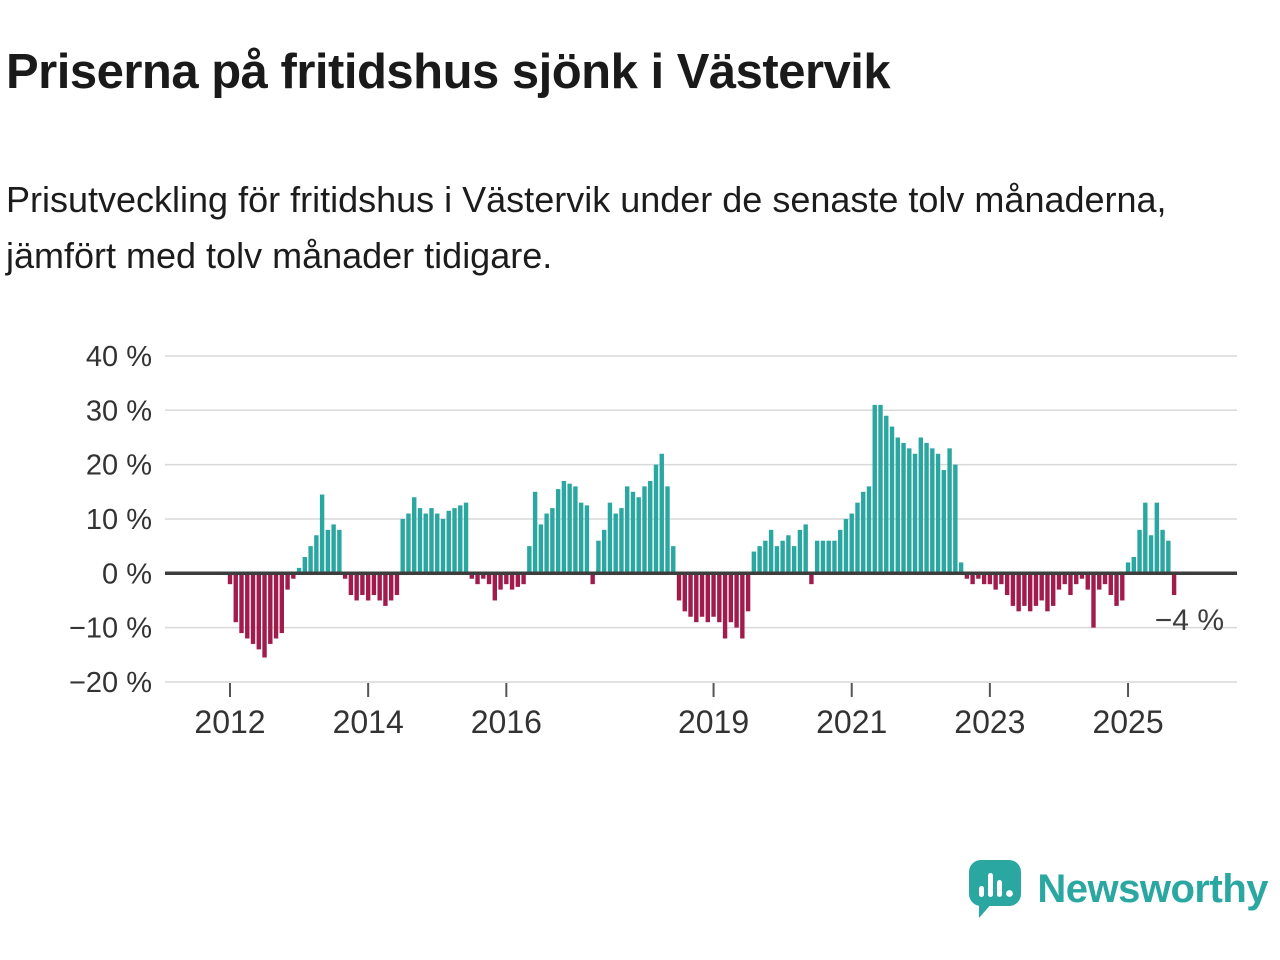 This screenshot has width=1280, height=960. What do you see at coordinates (448, 72) in the screenshot?
I see `page-title: Priserna på fritidshus sjönk i Västervik` at bounding box center [448, 72].